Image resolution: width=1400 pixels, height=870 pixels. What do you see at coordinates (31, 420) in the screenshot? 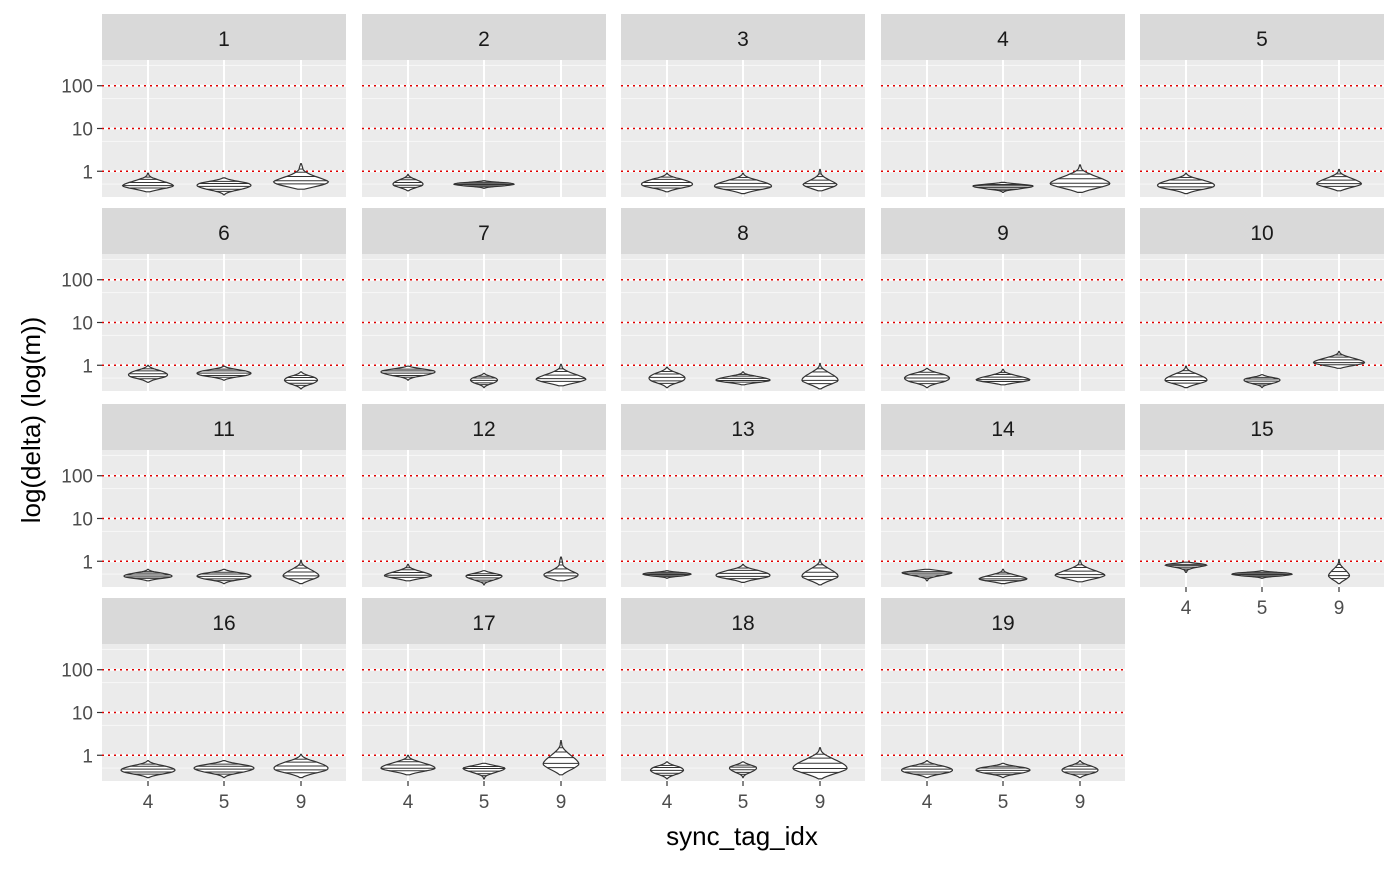
I see `y-axis-title: log(delta) (log(m))` at bounding box center [31, 420].